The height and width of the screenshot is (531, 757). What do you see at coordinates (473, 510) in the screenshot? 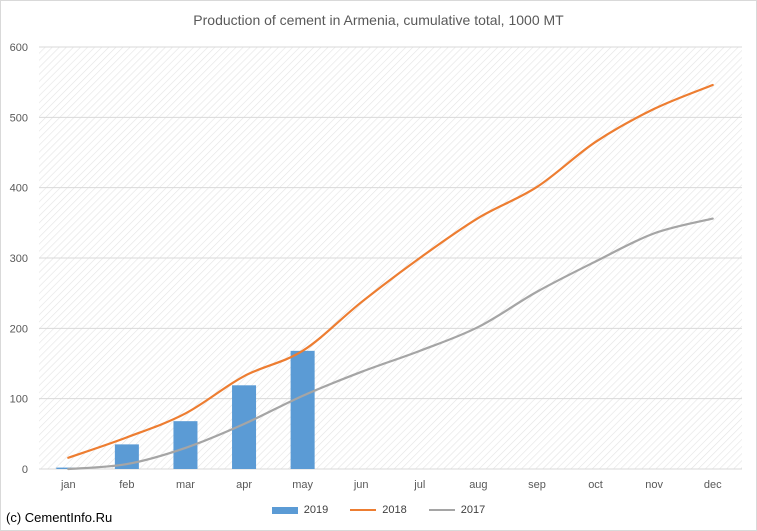
I see `legend-label: 2017` at bounding box center [473, 510].